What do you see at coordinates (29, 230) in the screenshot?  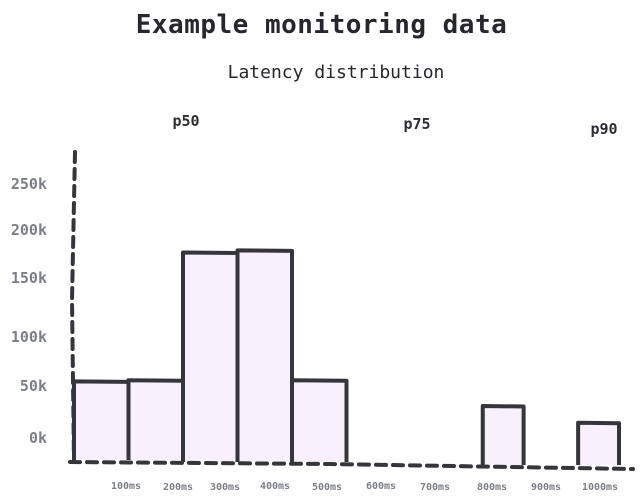 I see `y-tick-label: 200k` at bounding box center [29, 230].